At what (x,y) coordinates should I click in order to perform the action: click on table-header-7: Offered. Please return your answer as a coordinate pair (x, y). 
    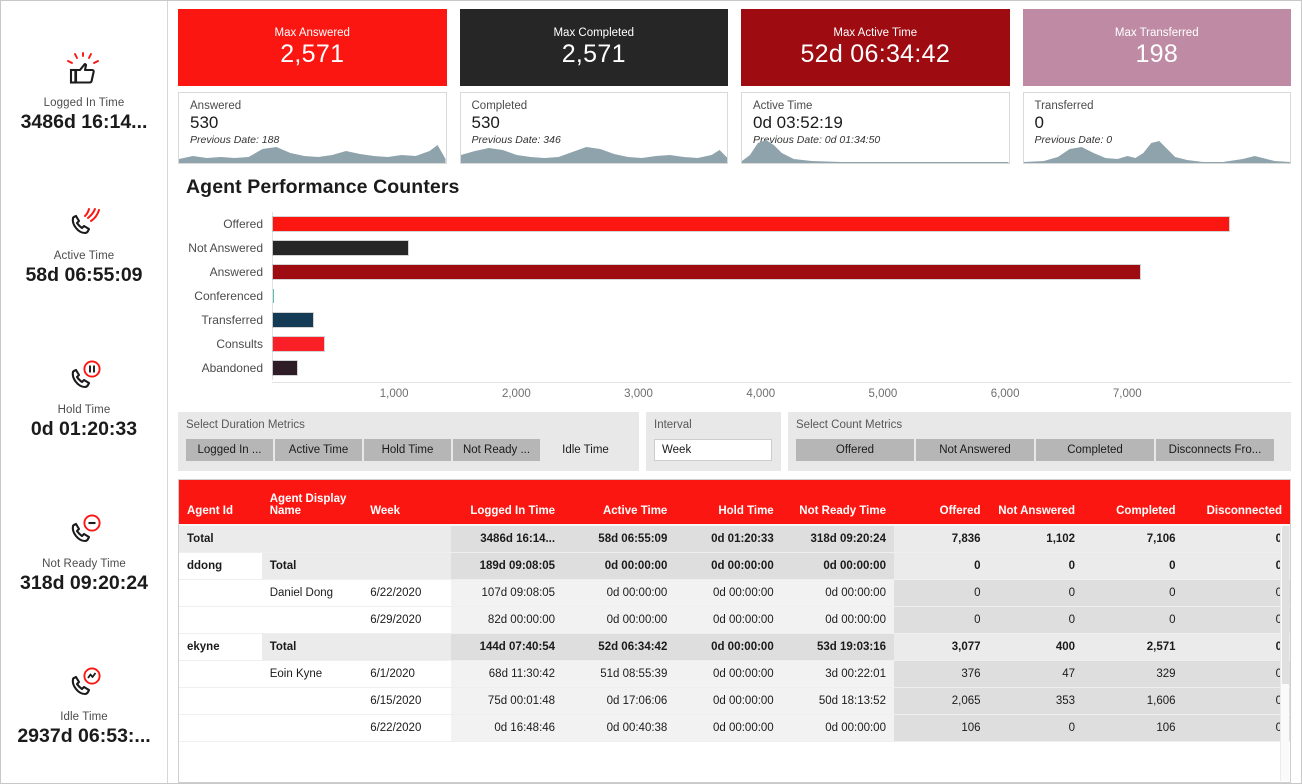
    Looking at the image, I should click on (941, 503).